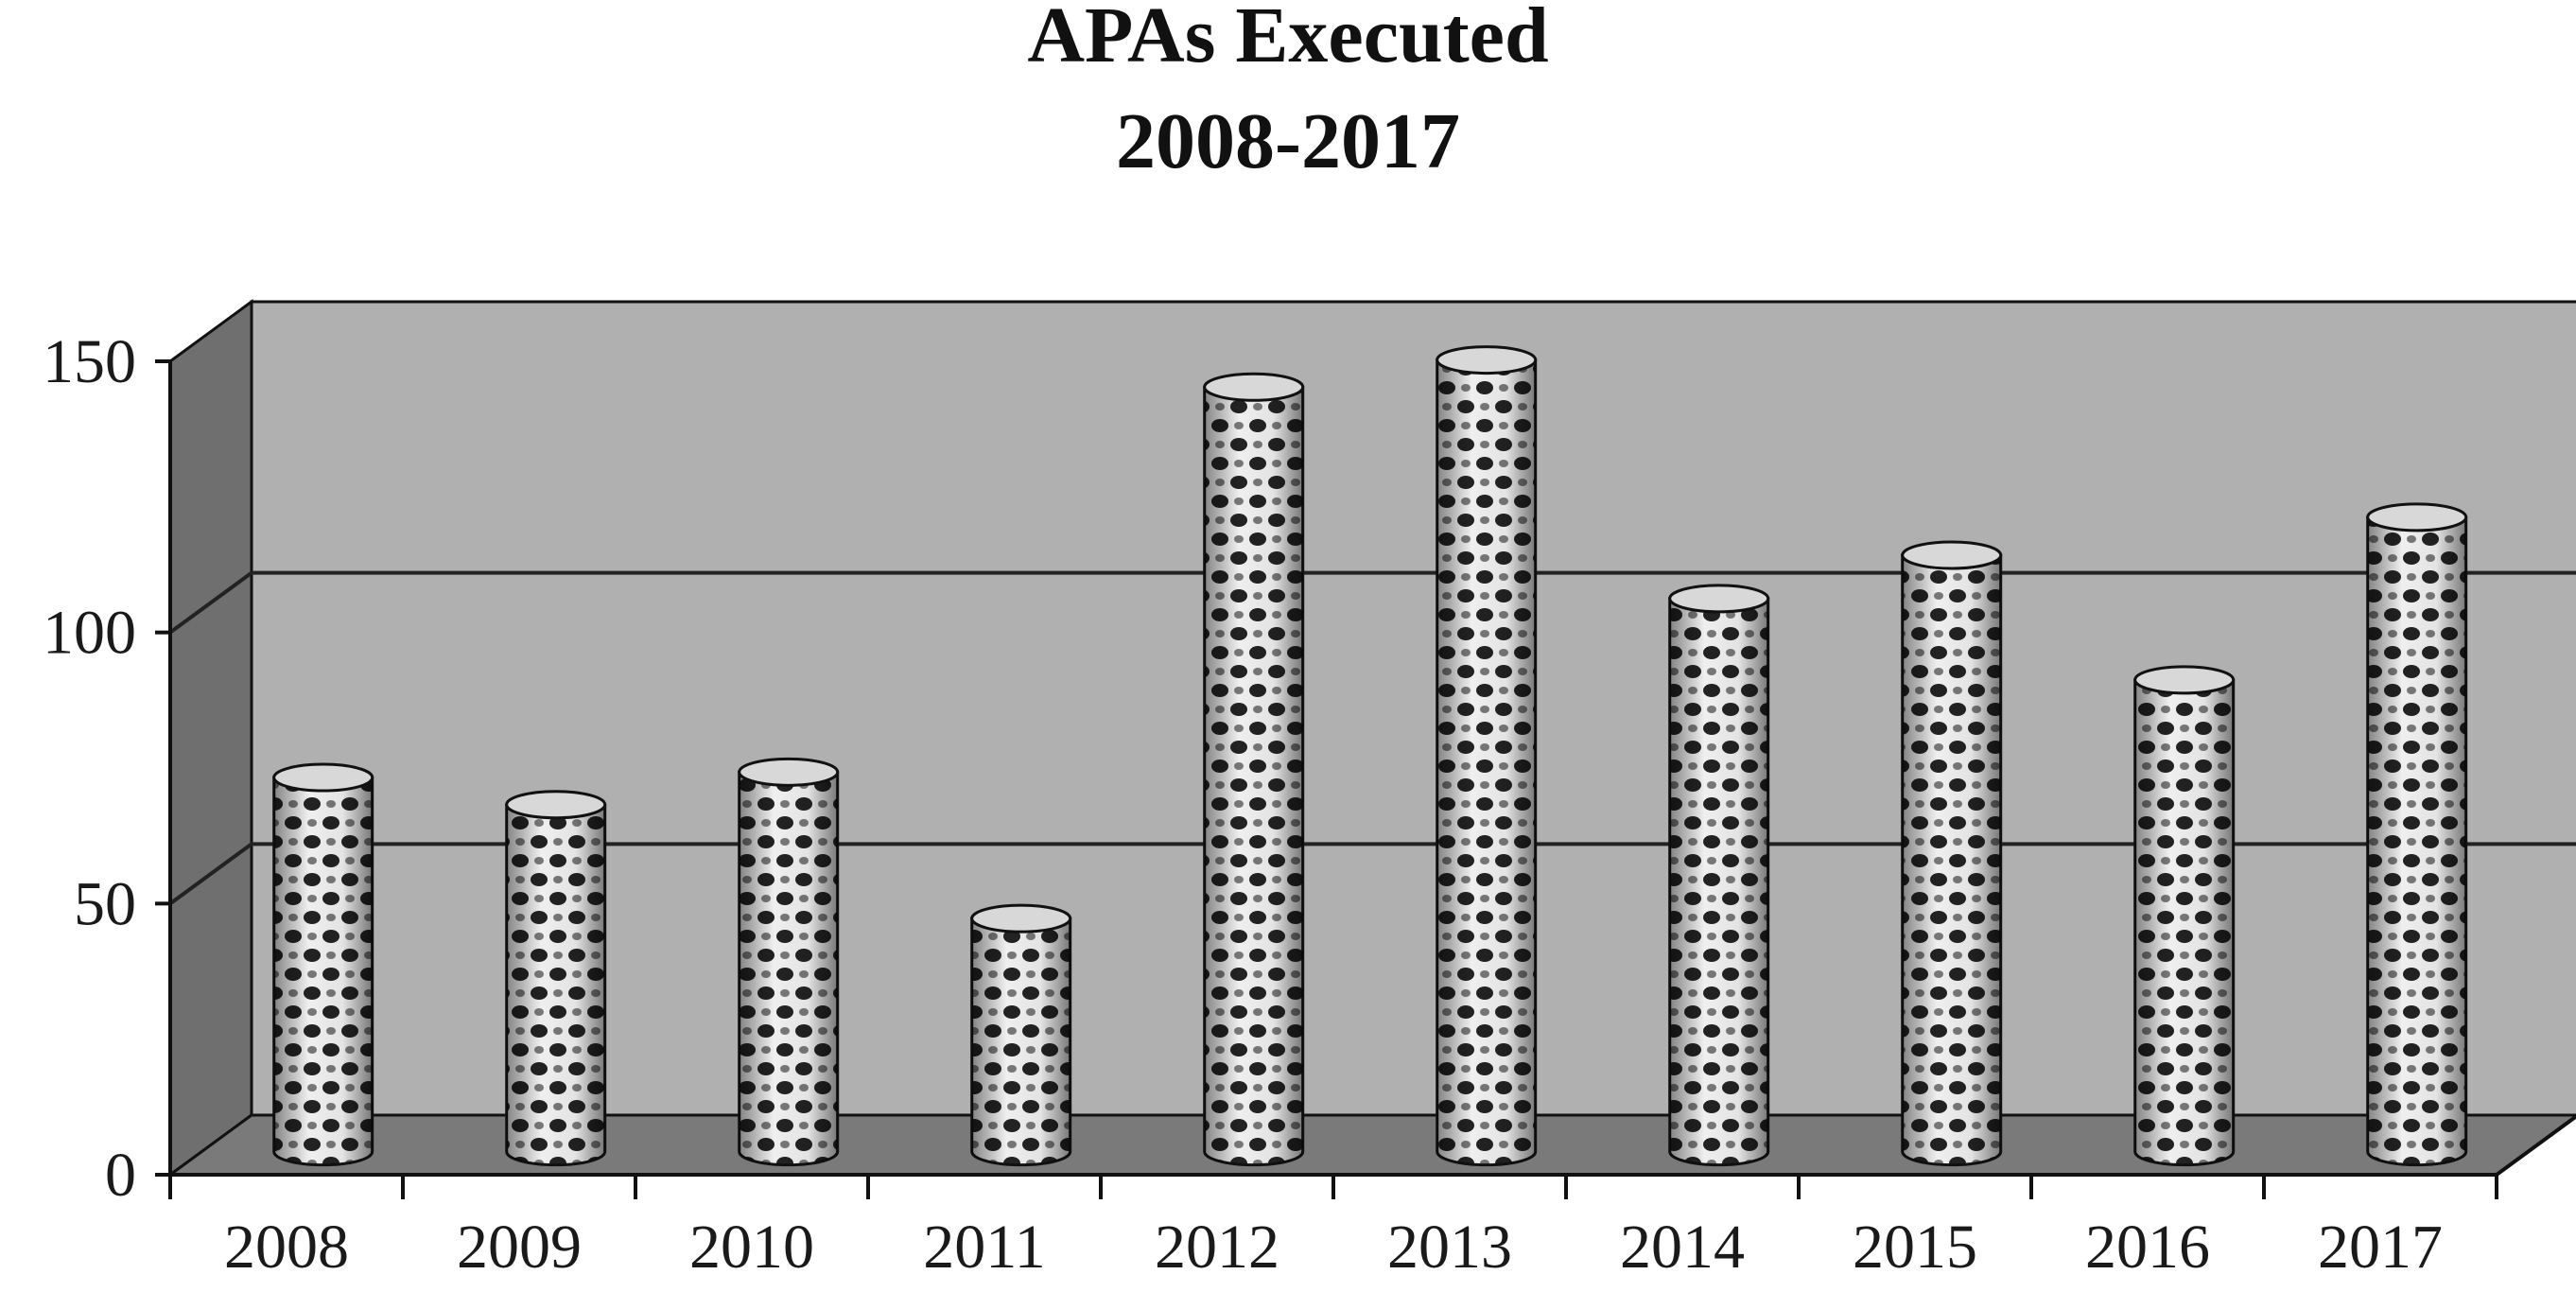 This screenshot has width=2576, height=1292. I want to click on x-tick-label-2016: 2016, so click(2147, 1247).